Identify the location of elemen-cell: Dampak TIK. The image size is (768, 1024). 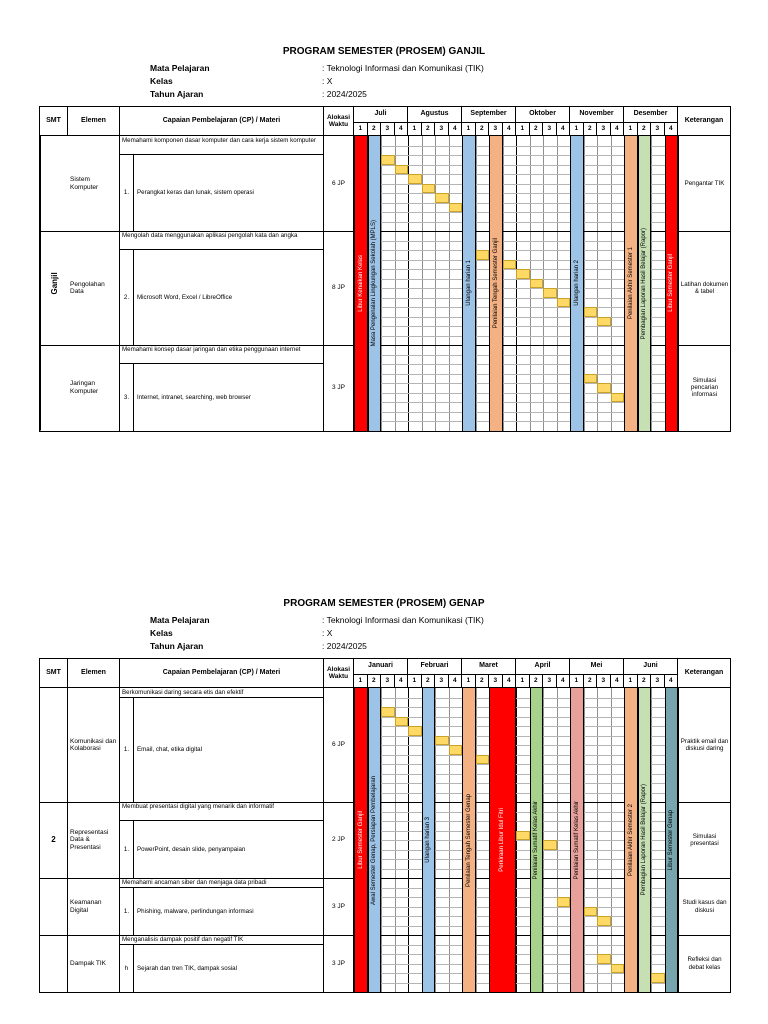
(94, 963).